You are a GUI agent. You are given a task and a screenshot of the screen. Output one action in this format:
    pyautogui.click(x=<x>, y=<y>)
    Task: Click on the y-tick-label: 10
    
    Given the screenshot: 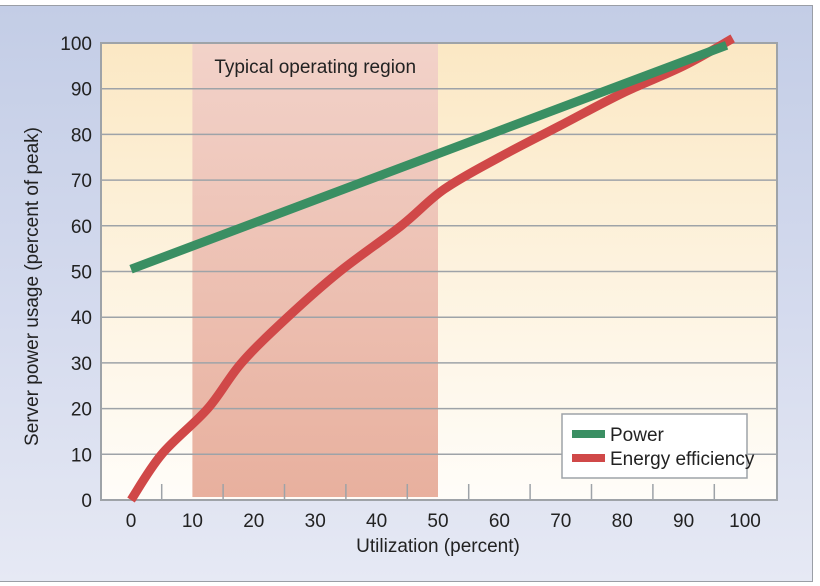 What is the action you would take?
    pyautogui.click(x=81, y=455)
    